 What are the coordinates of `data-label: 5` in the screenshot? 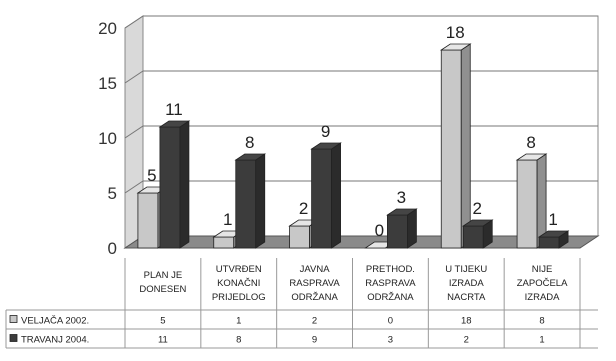 It's located at (151, 175).